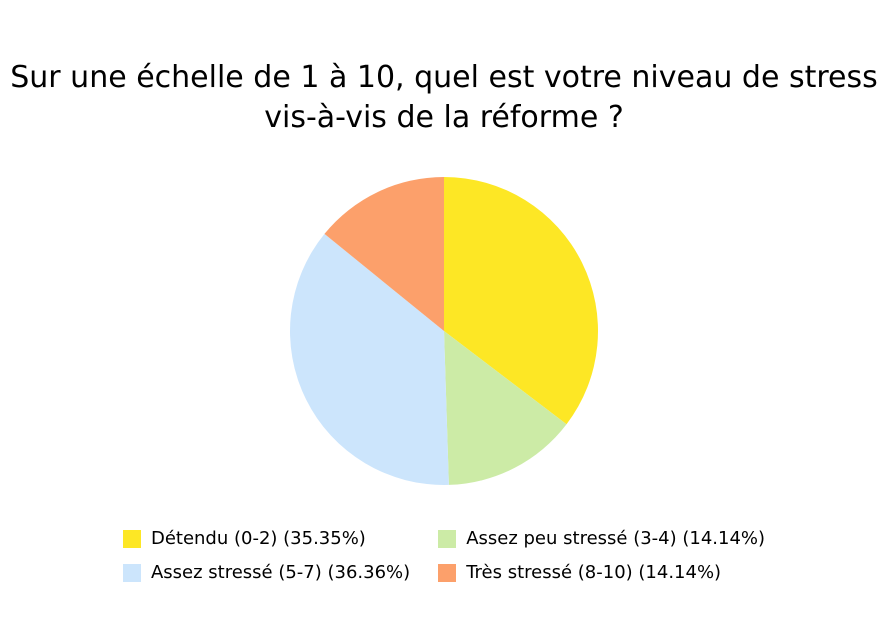  Describe the element at coordinates (131, 573) in the screenshot. I see `legend-swatch-assez-stresse` at that location.